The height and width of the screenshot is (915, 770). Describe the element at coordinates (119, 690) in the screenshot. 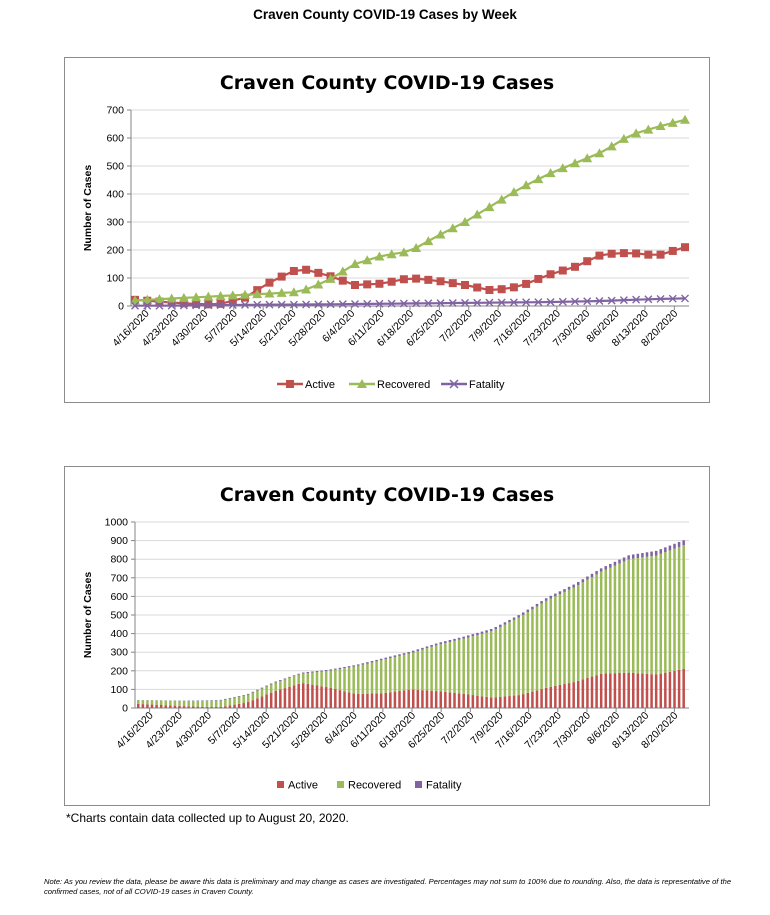

I see `chart2-y-tick-label: 100` at that location.